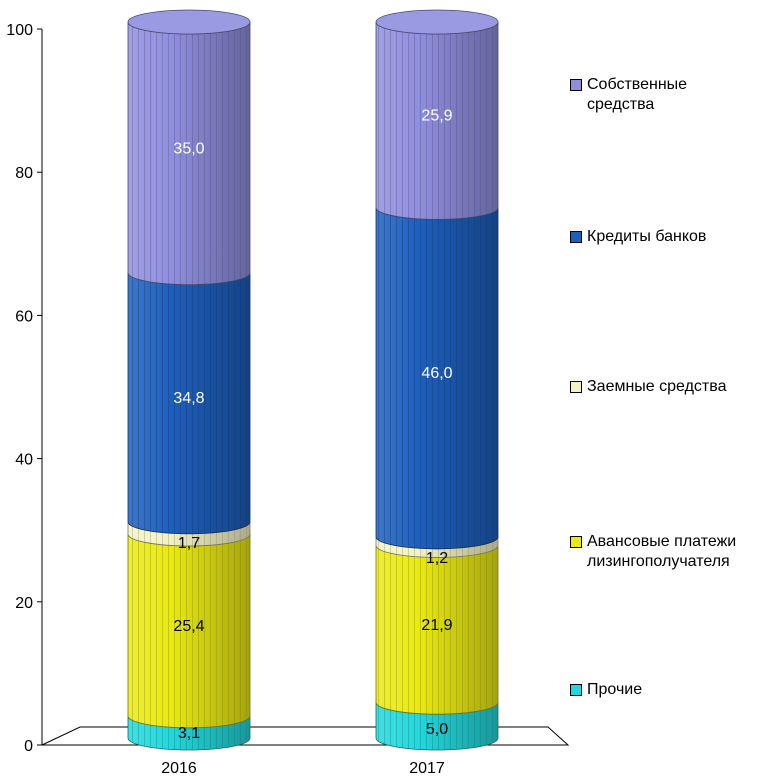 The image size is (783, 783). I want to click on legend-swatch-advance-payments, so click(576, 542).